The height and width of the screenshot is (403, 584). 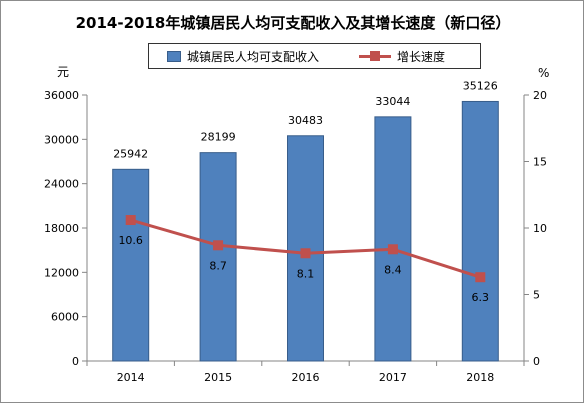 What do you see at coordinates (306, 273) in the screenshot?
I see `growth-data-label: 8.1` at bounding box center [306, 273].